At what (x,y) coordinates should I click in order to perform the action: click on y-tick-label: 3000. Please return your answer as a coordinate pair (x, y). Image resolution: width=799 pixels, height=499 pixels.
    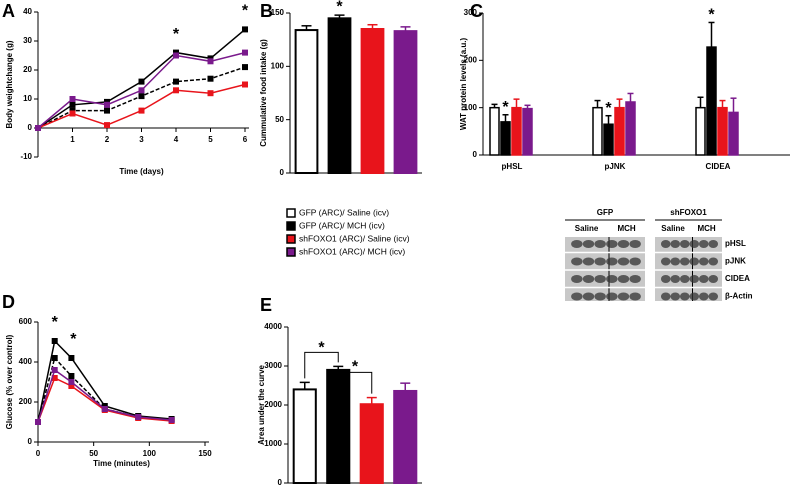
    Looking at the image, I should click on (273, 365).